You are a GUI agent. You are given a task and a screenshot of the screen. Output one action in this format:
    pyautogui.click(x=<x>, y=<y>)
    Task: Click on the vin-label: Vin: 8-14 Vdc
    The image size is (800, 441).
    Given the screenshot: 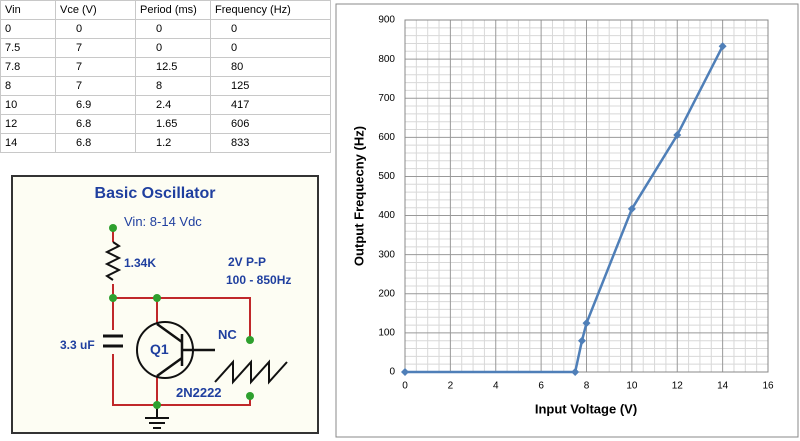 What is the action you would take?
    pyautogui.click(x=163, y=221)
    